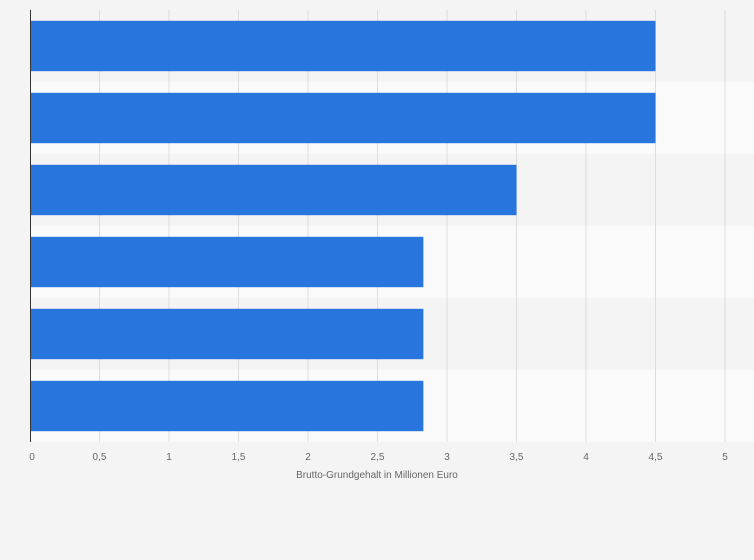 Image resolution: width=754 pixels, height=560 pixels. I want to click on x-tick-label: 2, so click(308, 457).